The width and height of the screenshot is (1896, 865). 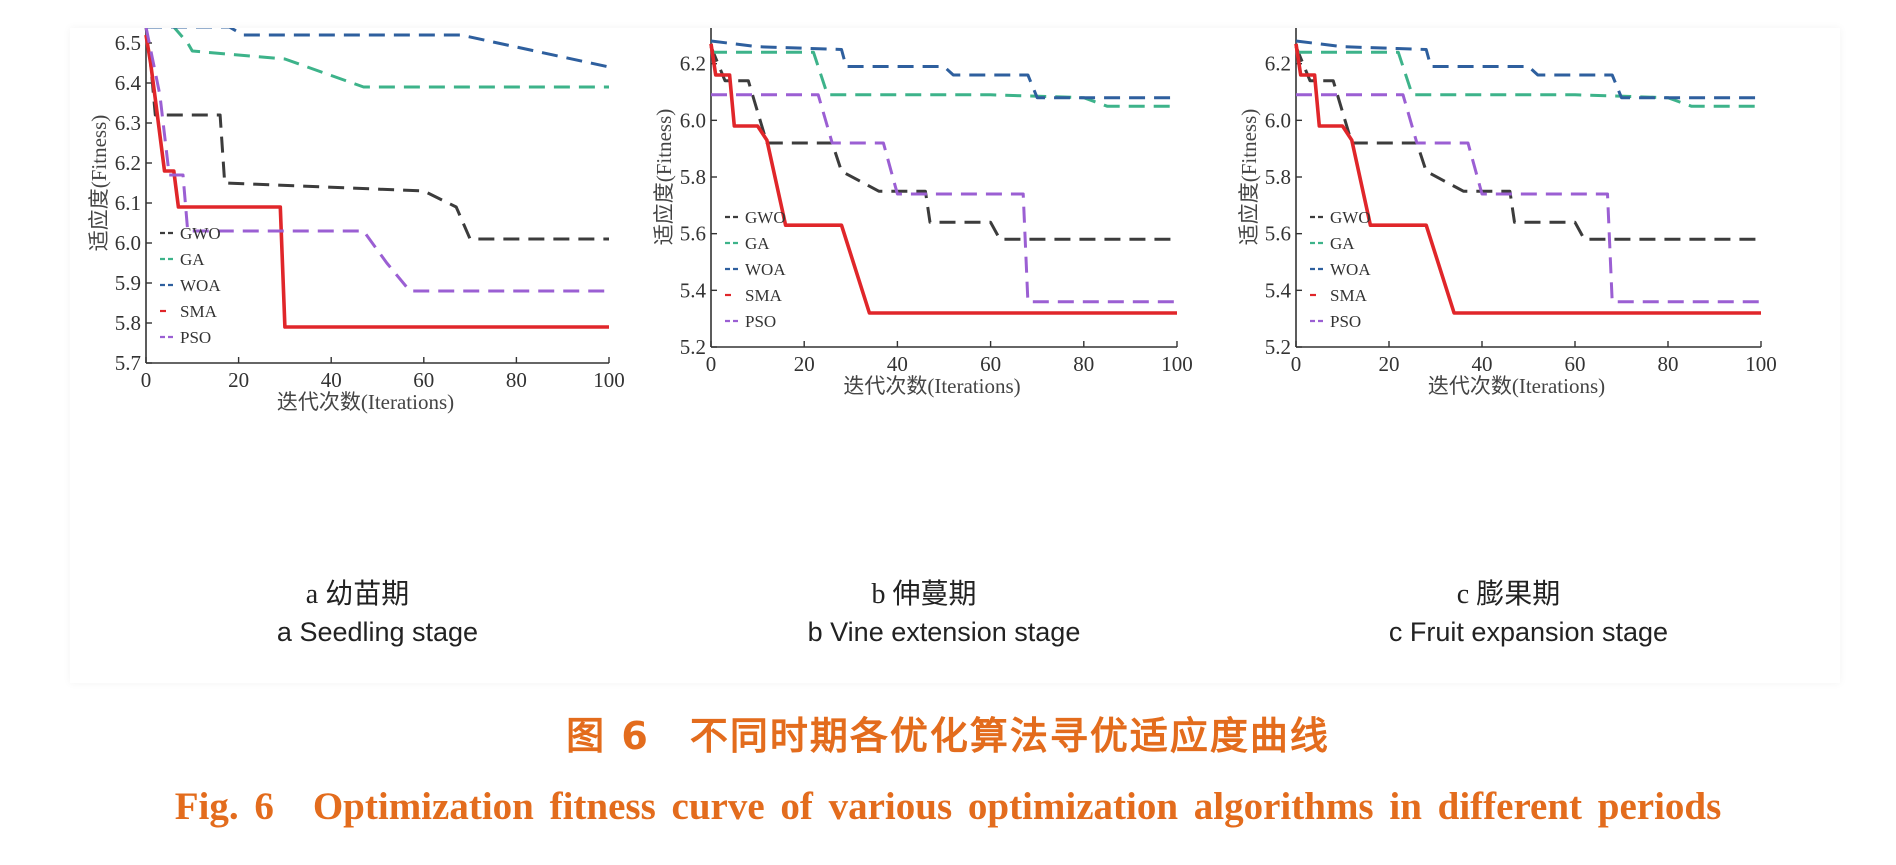 What do you see at coordinates (128, 43) in the screenshot?
I see `y-tick-label: 6.5` at bounding box center [128, 43].